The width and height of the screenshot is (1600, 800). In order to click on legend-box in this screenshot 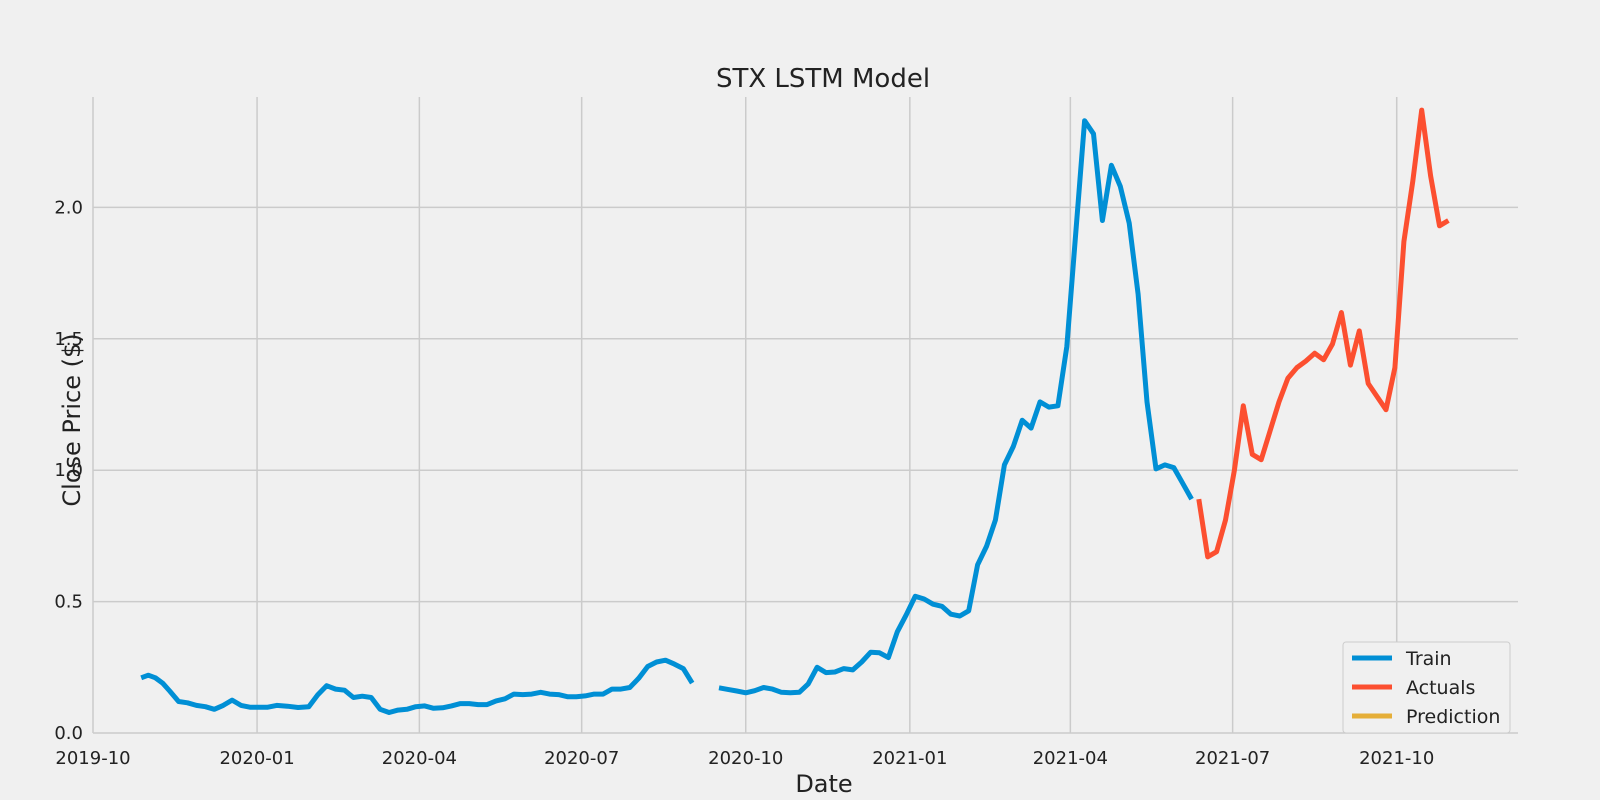, I will do `click(1426, 687)`.